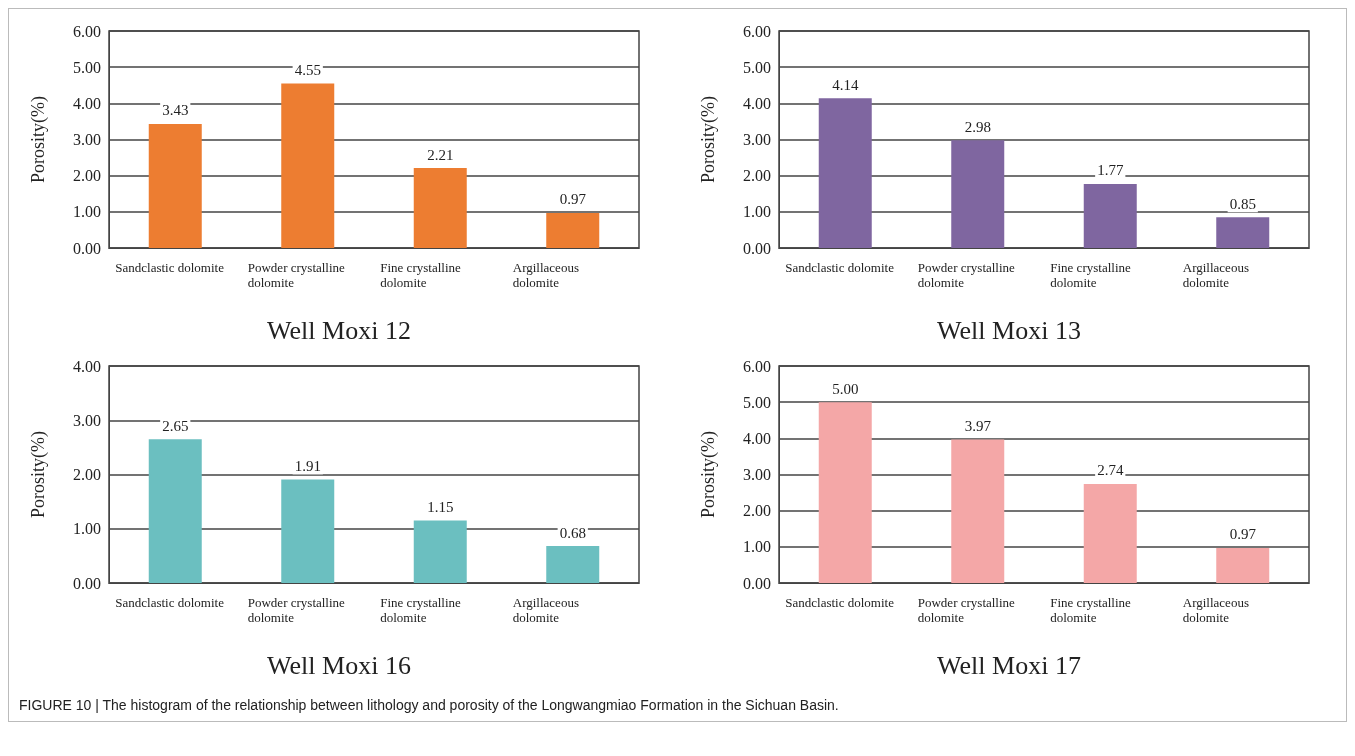  I want to click on data-label: 2.74, so click(1110, 470).